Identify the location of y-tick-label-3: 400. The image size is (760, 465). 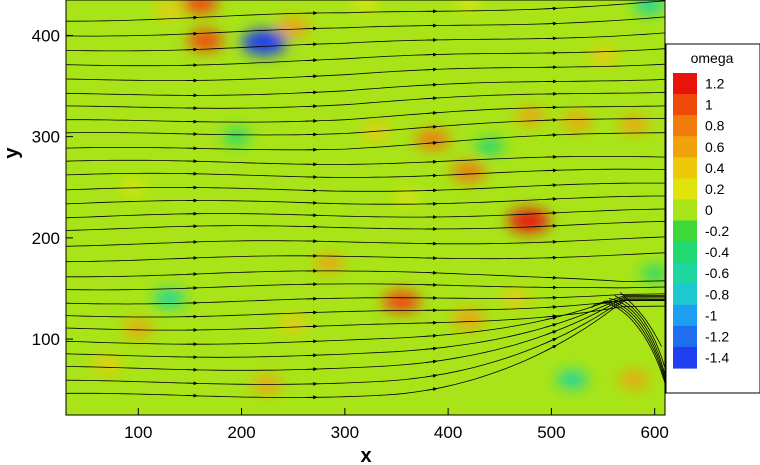
(46, 35).